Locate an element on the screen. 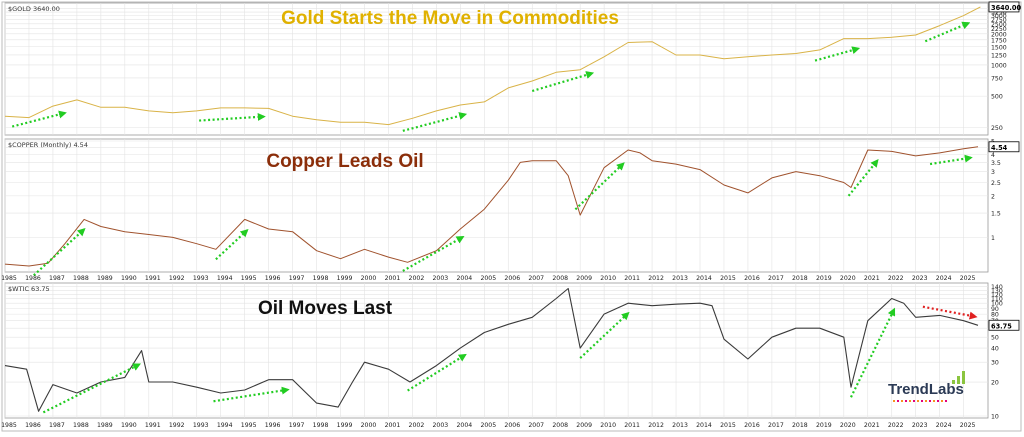 The height and width of the screenshot is (437, 1024). copper-x-tick-label: 2015 is located at coordinates (728, 278).